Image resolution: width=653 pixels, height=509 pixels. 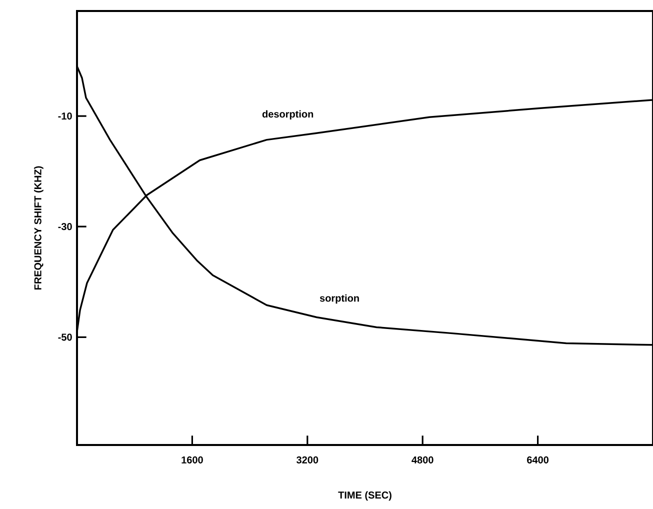 What do you see at coordinates (192, 460) in the screenshot?
I see `x-tick-label: 1600` at bounding box center [192, 460].